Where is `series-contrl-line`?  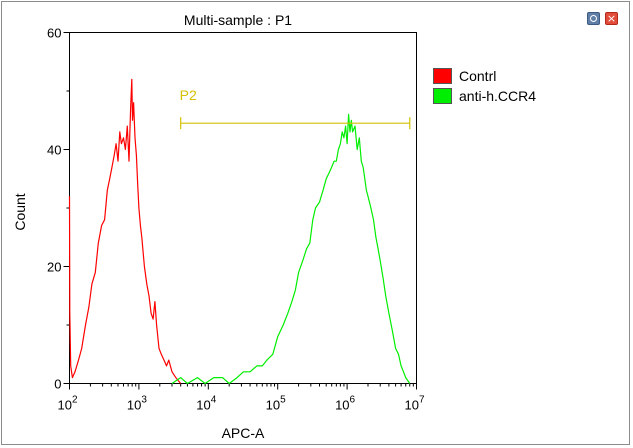
series-contrl-line is located at coordinates (125, 231).